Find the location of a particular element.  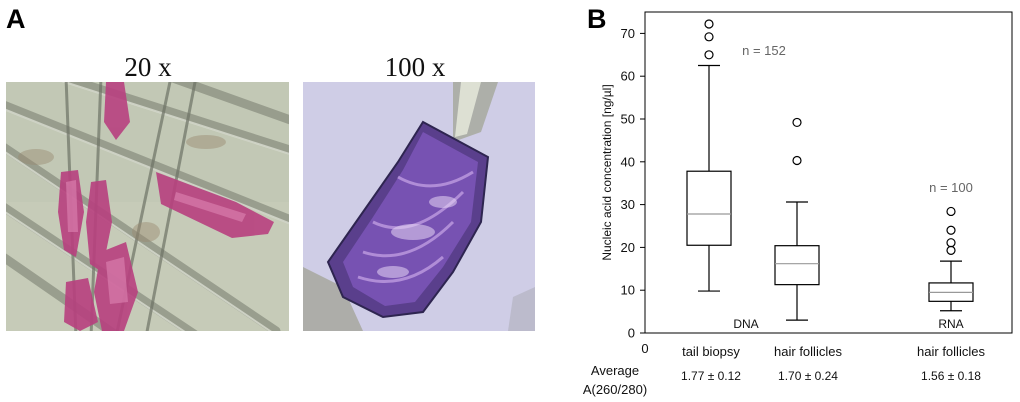

n-label-rna: n = 100 is located at coordinates (951, 187).